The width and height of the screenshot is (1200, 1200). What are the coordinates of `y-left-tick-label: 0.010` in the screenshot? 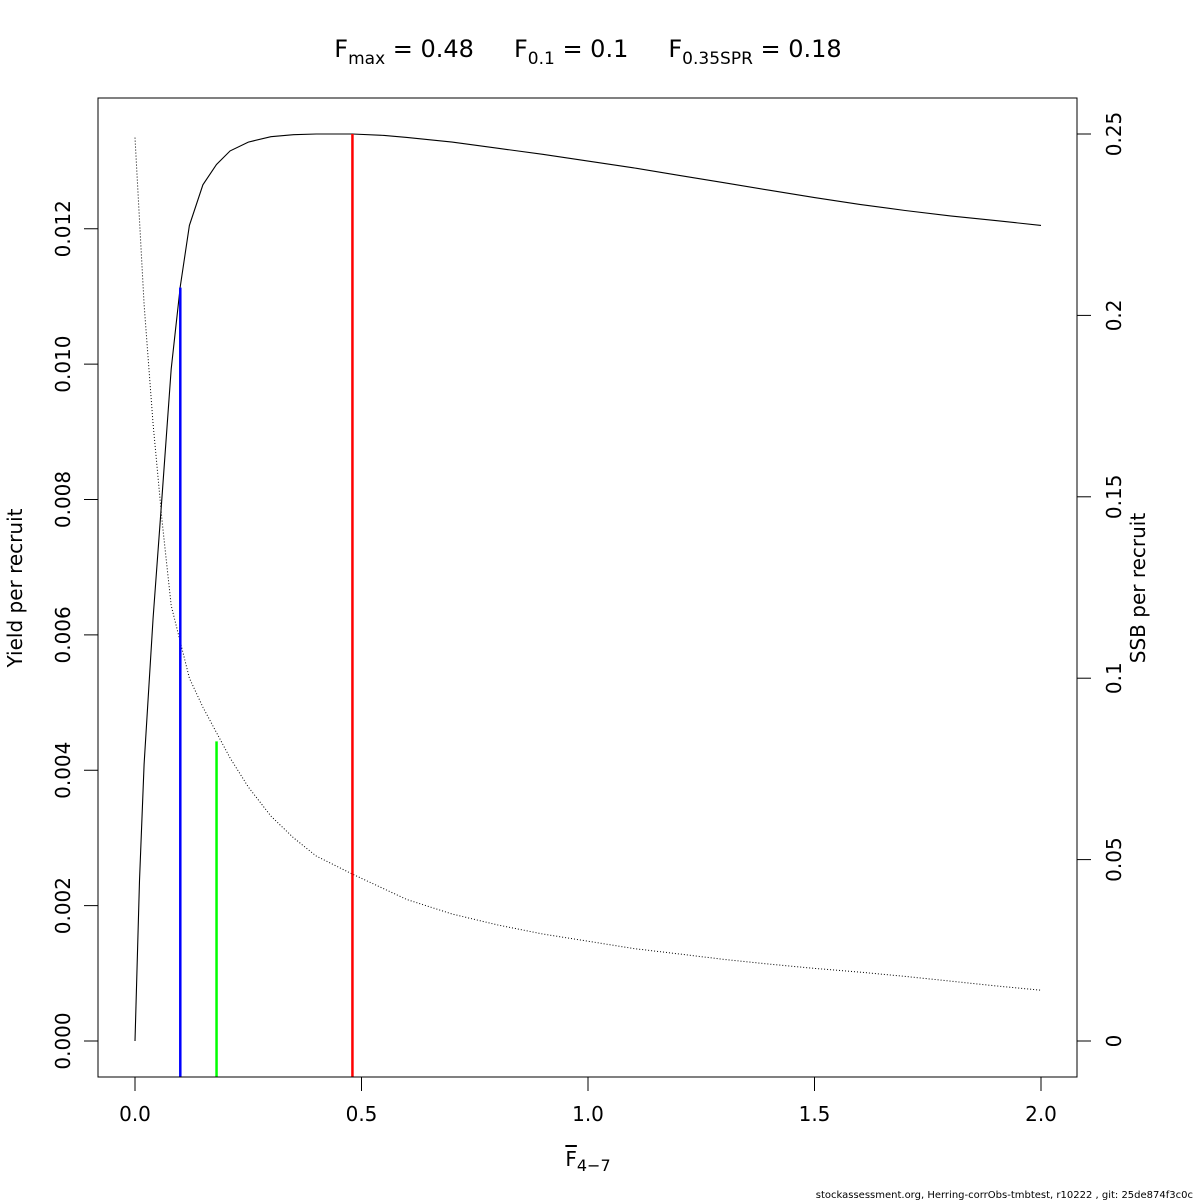 It's located at (63, 364).